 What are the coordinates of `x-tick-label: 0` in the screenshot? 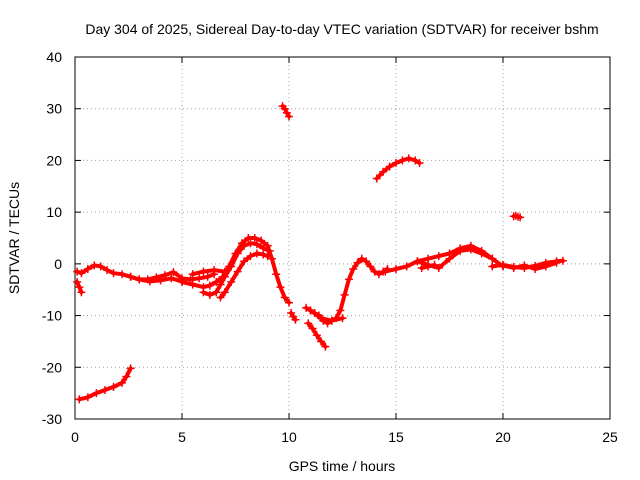 It's located at (75, 437).